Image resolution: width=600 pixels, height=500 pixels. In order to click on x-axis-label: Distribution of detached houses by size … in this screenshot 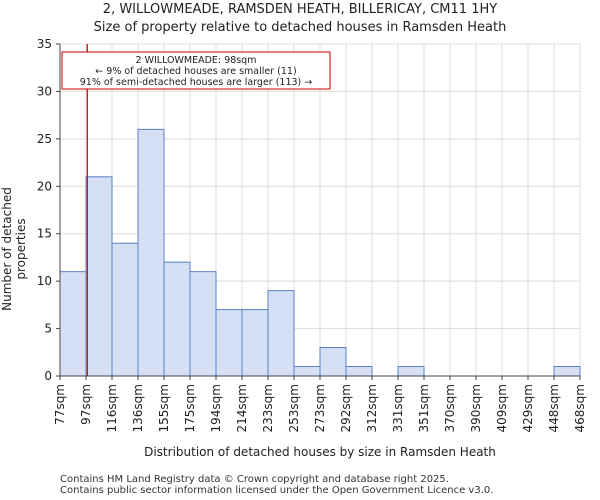, I will do `click(320, 452)`.